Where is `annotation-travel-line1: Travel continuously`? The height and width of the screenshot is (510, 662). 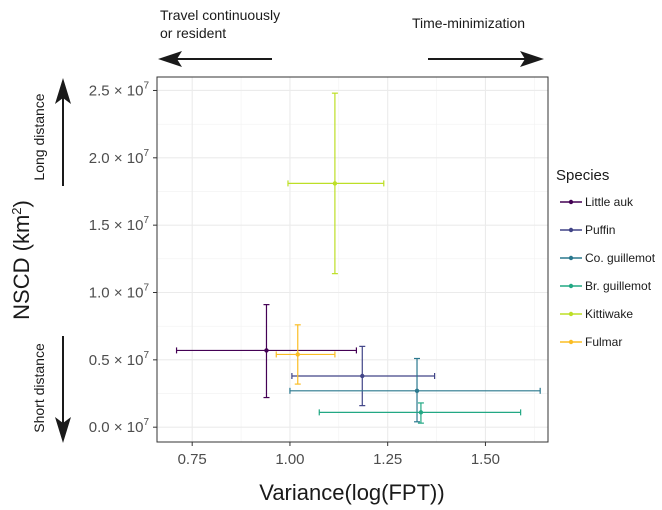 annotation-travel-line1: Travel continuously is located at coordinates (220, 15).